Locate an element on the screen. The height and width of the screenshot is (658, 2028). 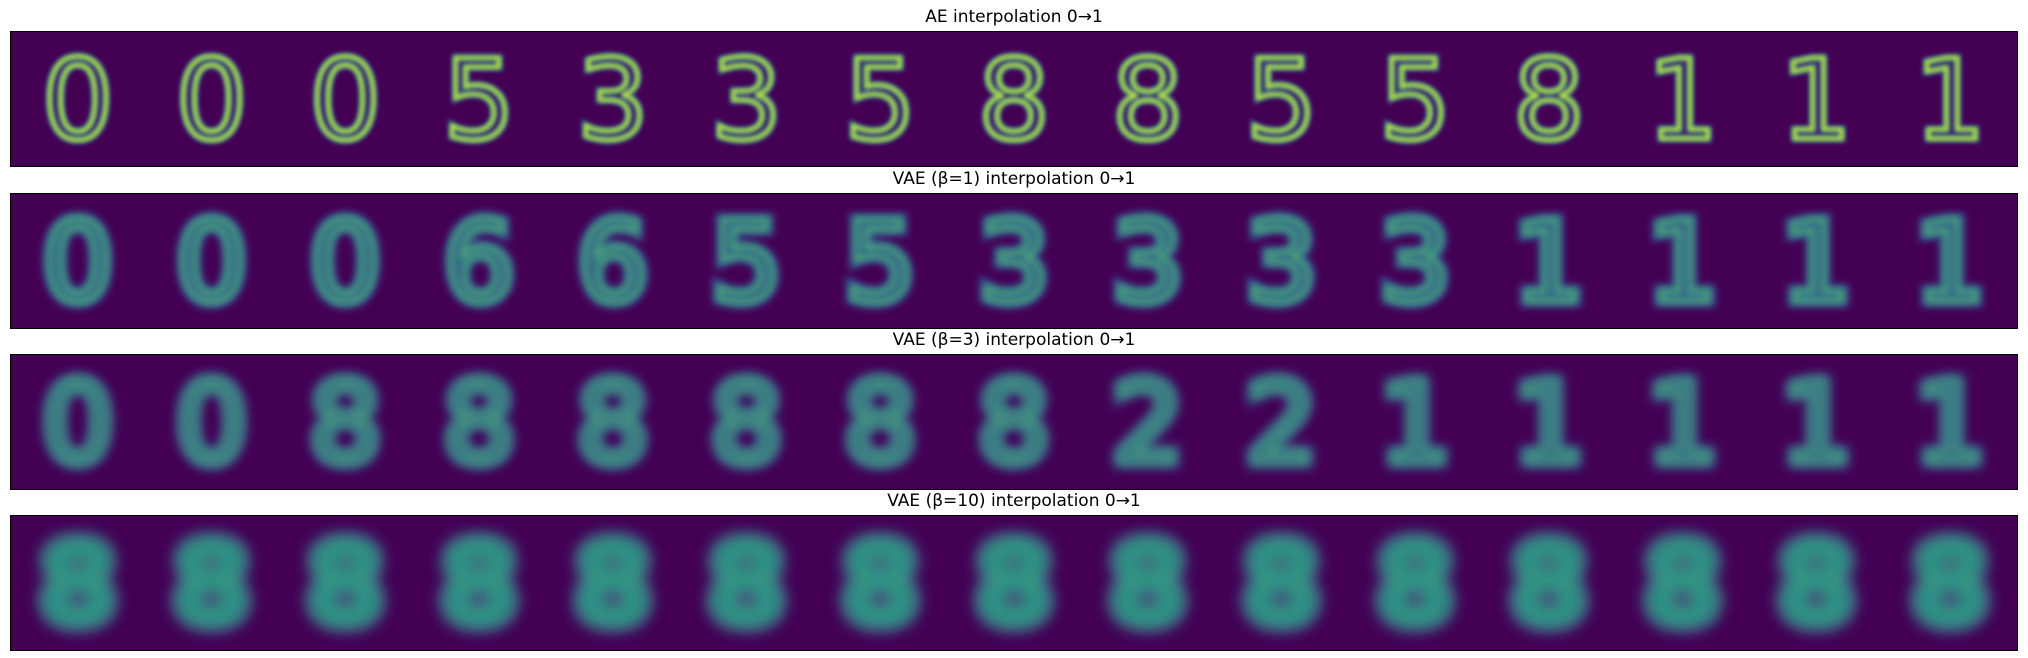
digit-glyph: 555 is located at coordinates (746, 261).